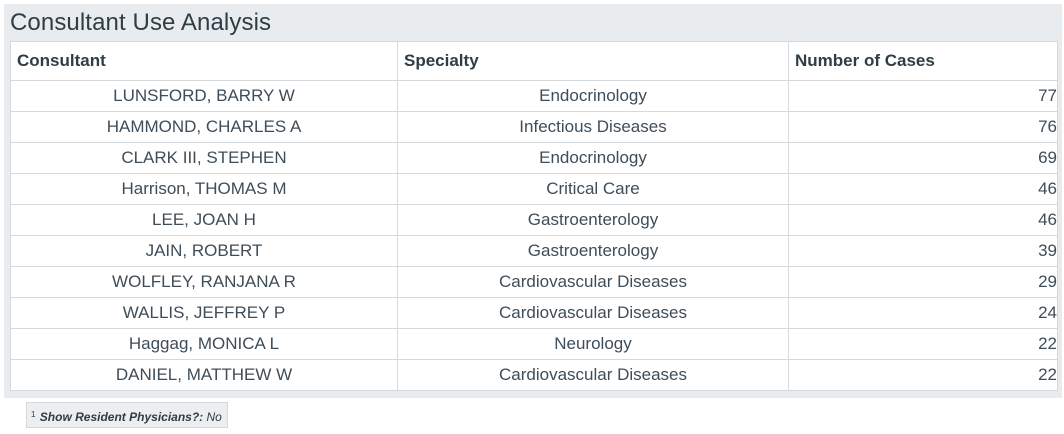 The image size is (1064, 434). I want to click on consultant-cell: JAIN, ROBERT, so click(204, 251).